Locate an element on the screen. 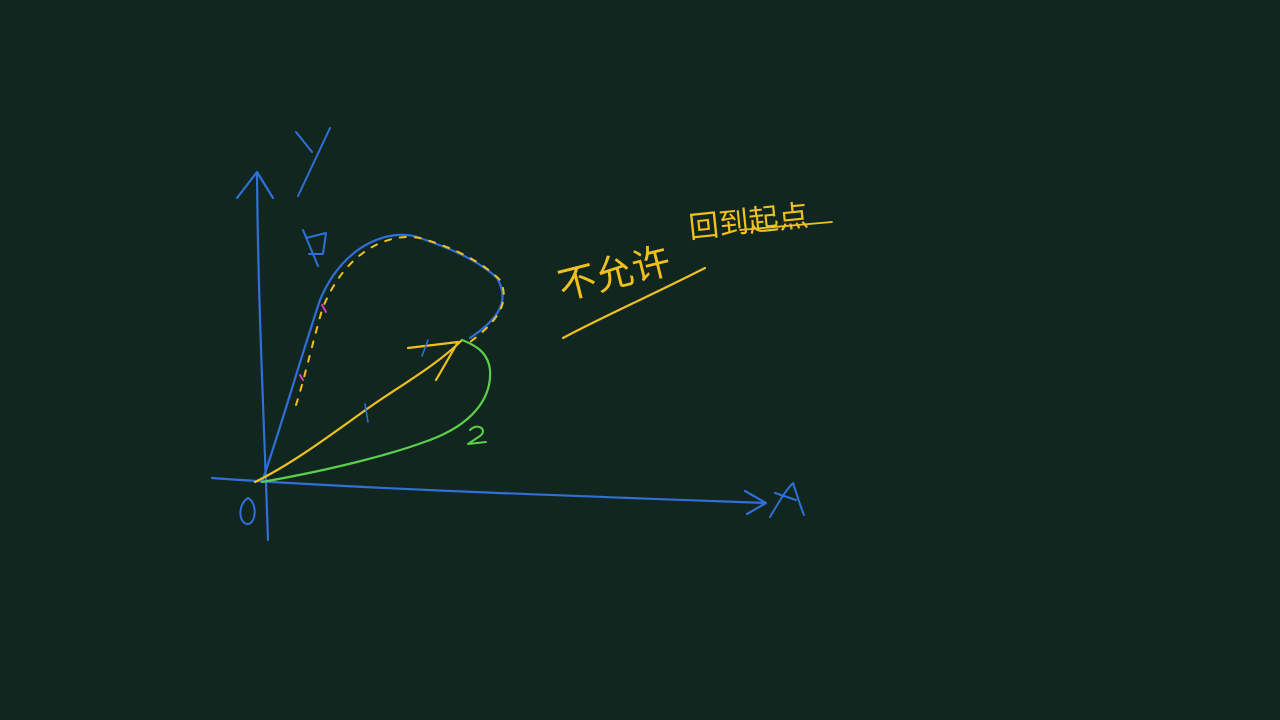  y-axis-arrowhead is located at coordinates (255, 185).